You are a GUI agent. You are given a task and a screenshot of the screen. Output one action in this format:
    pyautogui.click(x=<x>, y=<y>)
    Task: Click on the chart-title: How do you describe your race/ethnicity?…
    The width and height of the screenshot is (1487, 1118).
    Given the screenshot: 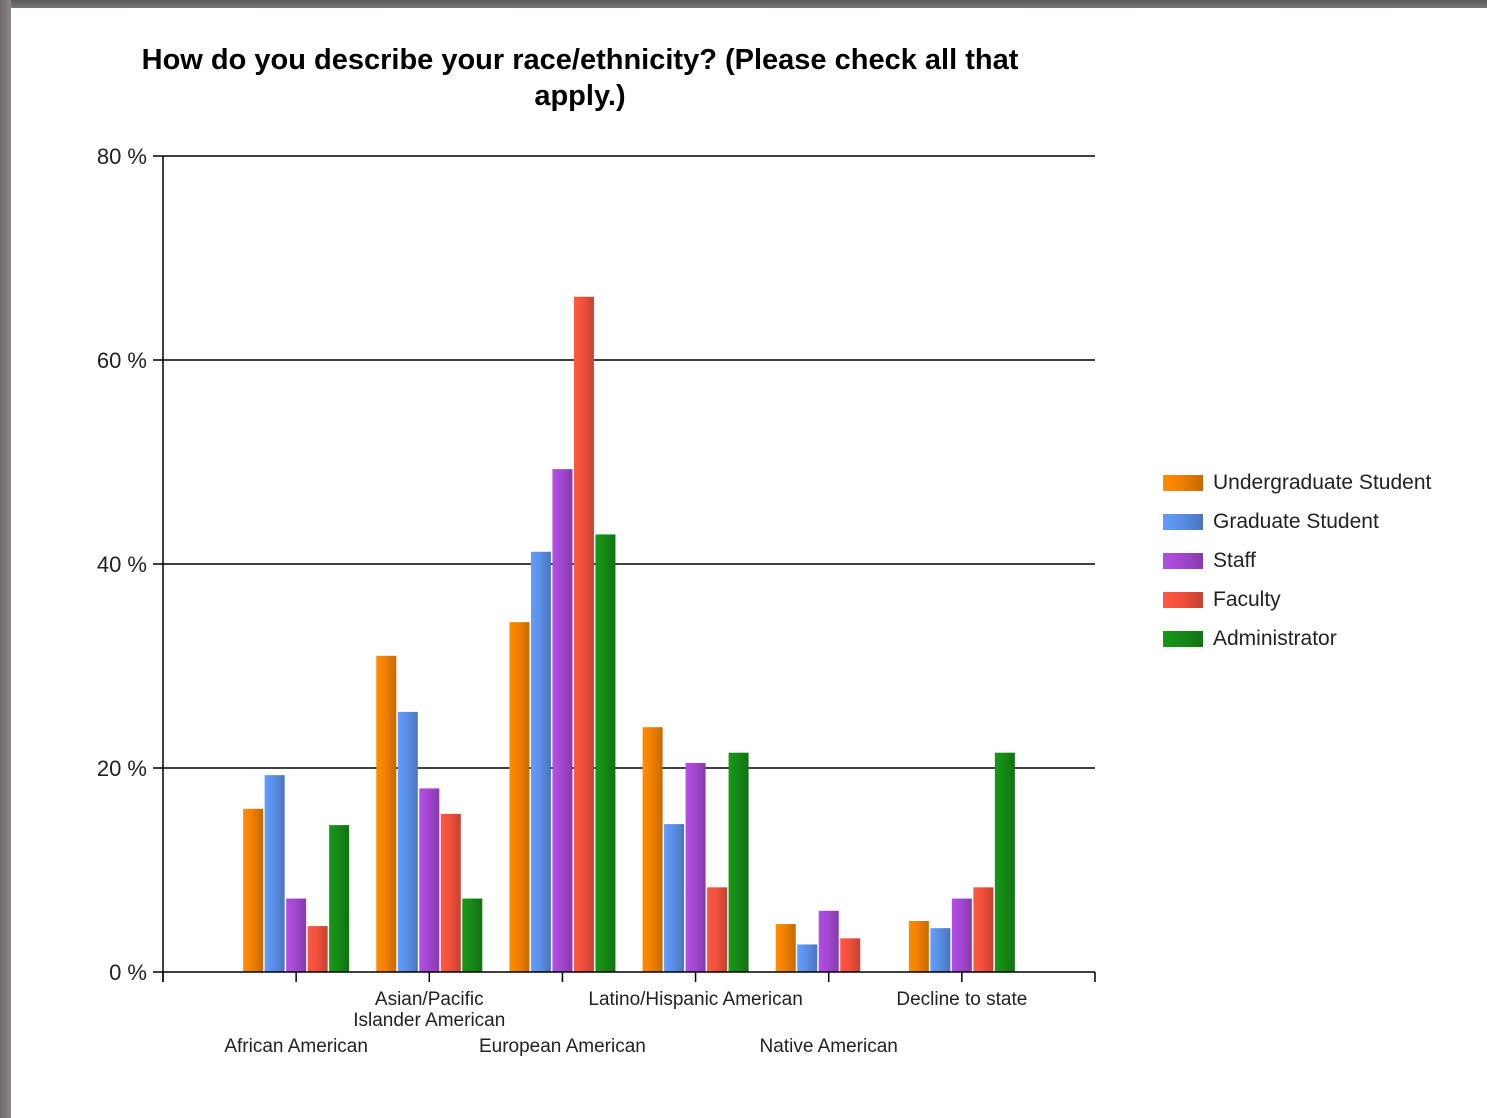 What is the action you would take?
    pyautogui.click(x=580, y=78)
    